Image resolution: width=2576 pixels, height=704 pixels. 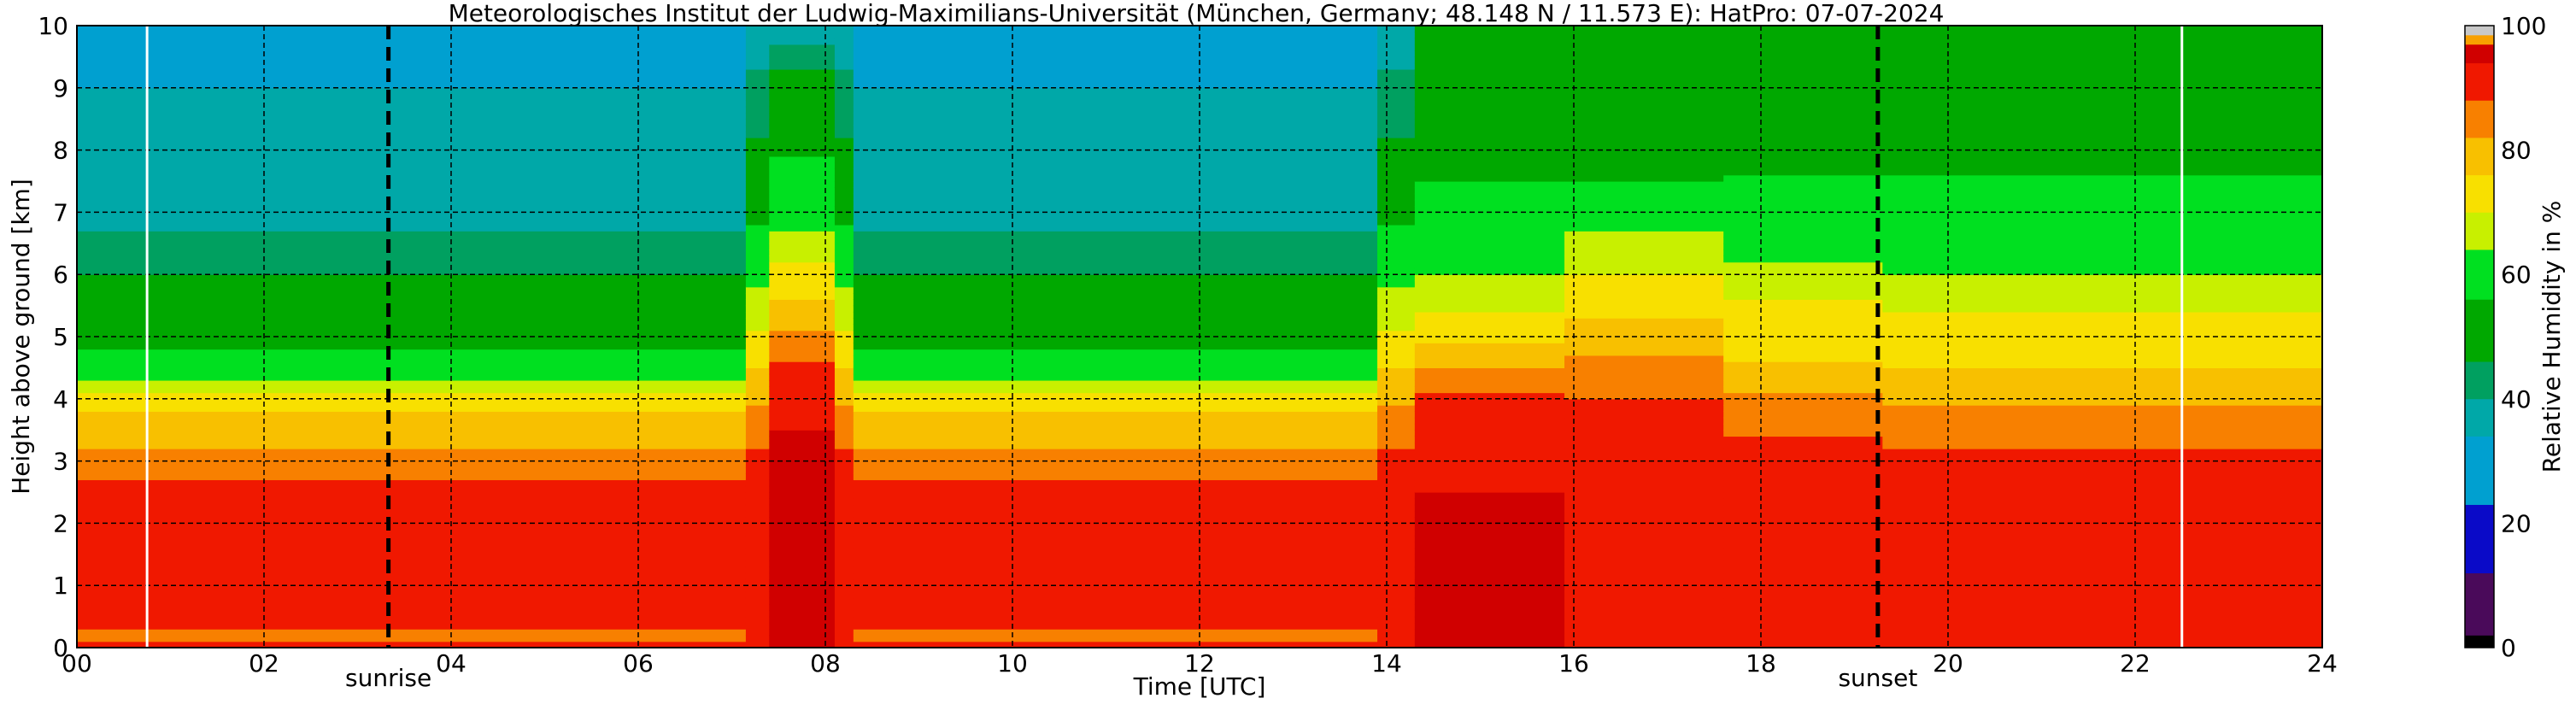 I want to click on y-tick-label: 0, so click(x=60, y=648).